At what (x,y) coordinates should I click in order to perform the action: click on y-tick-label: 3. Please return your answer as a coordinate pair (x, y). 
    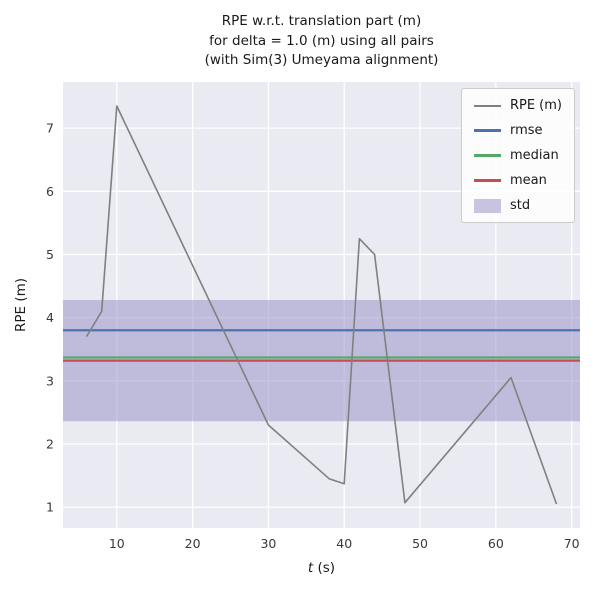
    Looking at the image, I should click on (50, 380).